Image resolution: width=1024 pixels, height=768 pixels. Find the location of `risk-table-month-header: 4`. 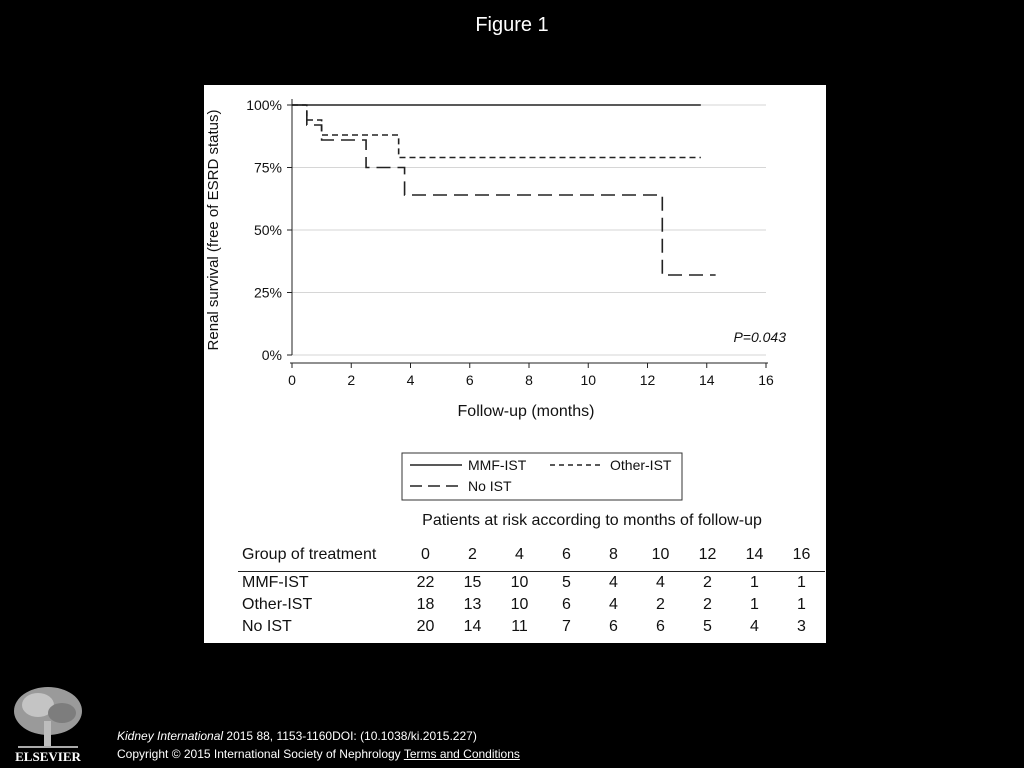

risk-table-month-header: 4 is located at coordinates (519, 554).